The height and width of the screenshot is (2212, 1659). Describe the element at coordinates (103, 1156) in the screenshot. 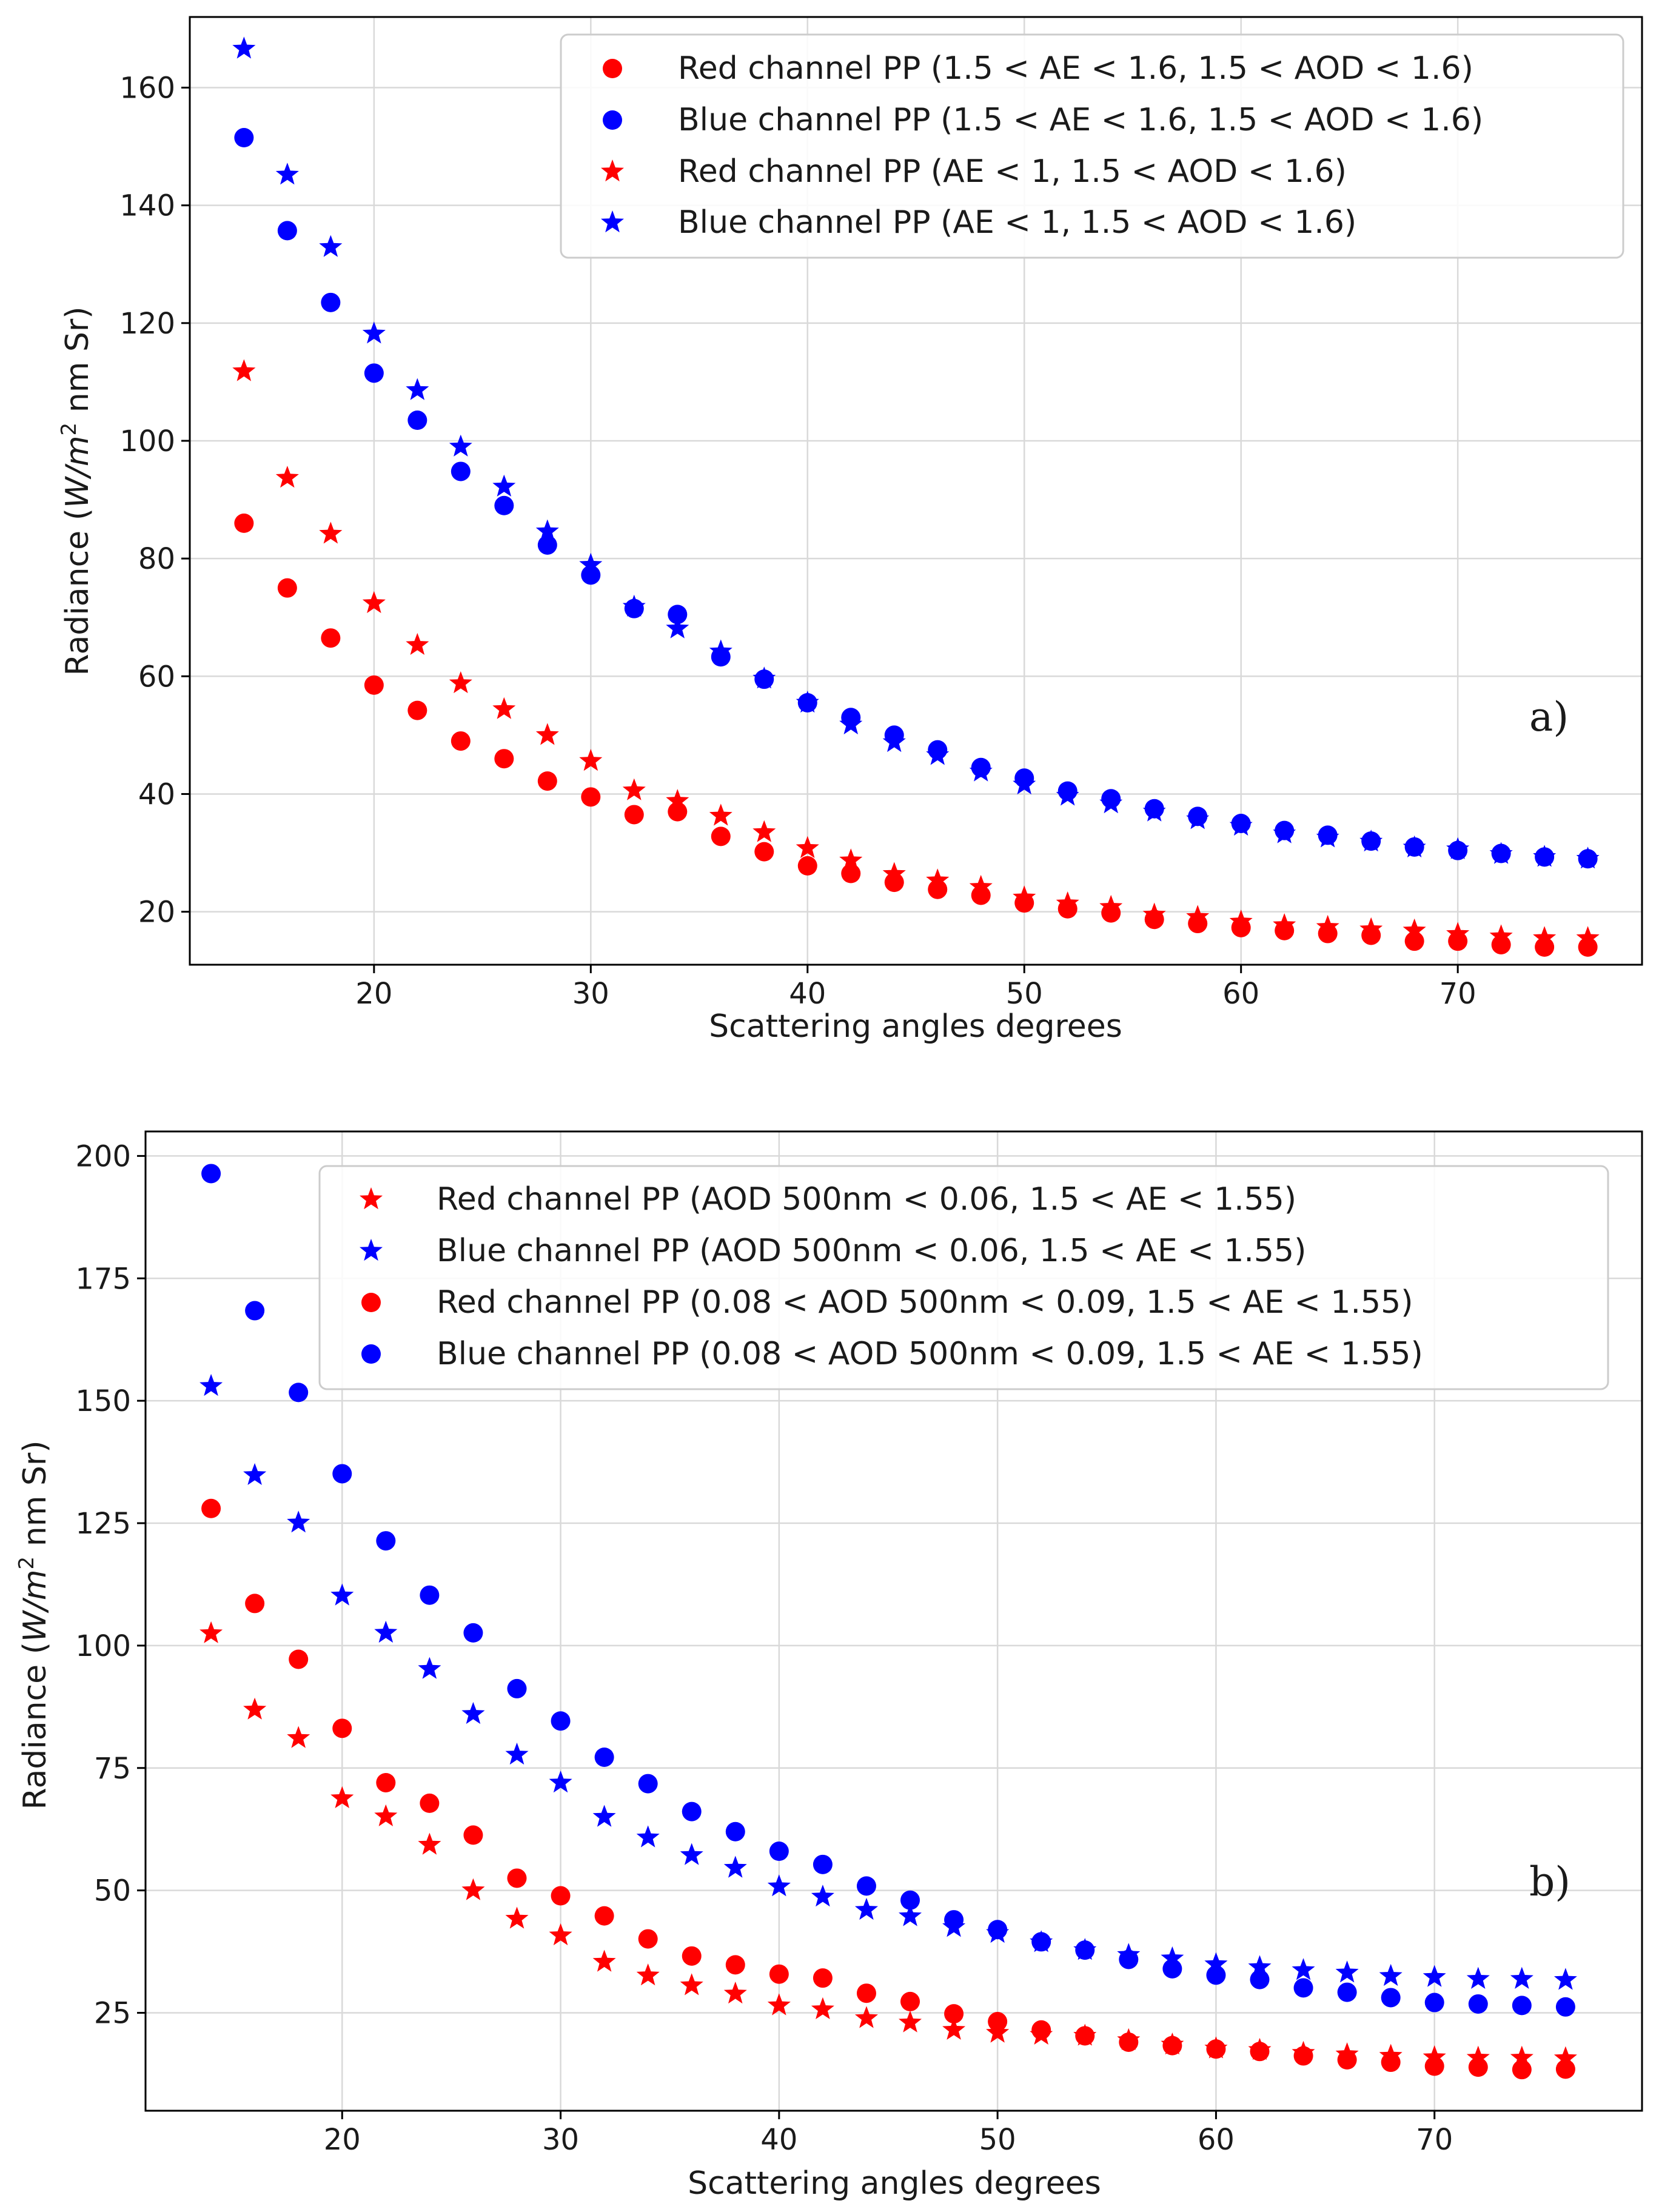

I see `y-tick-label: 200` at that location.